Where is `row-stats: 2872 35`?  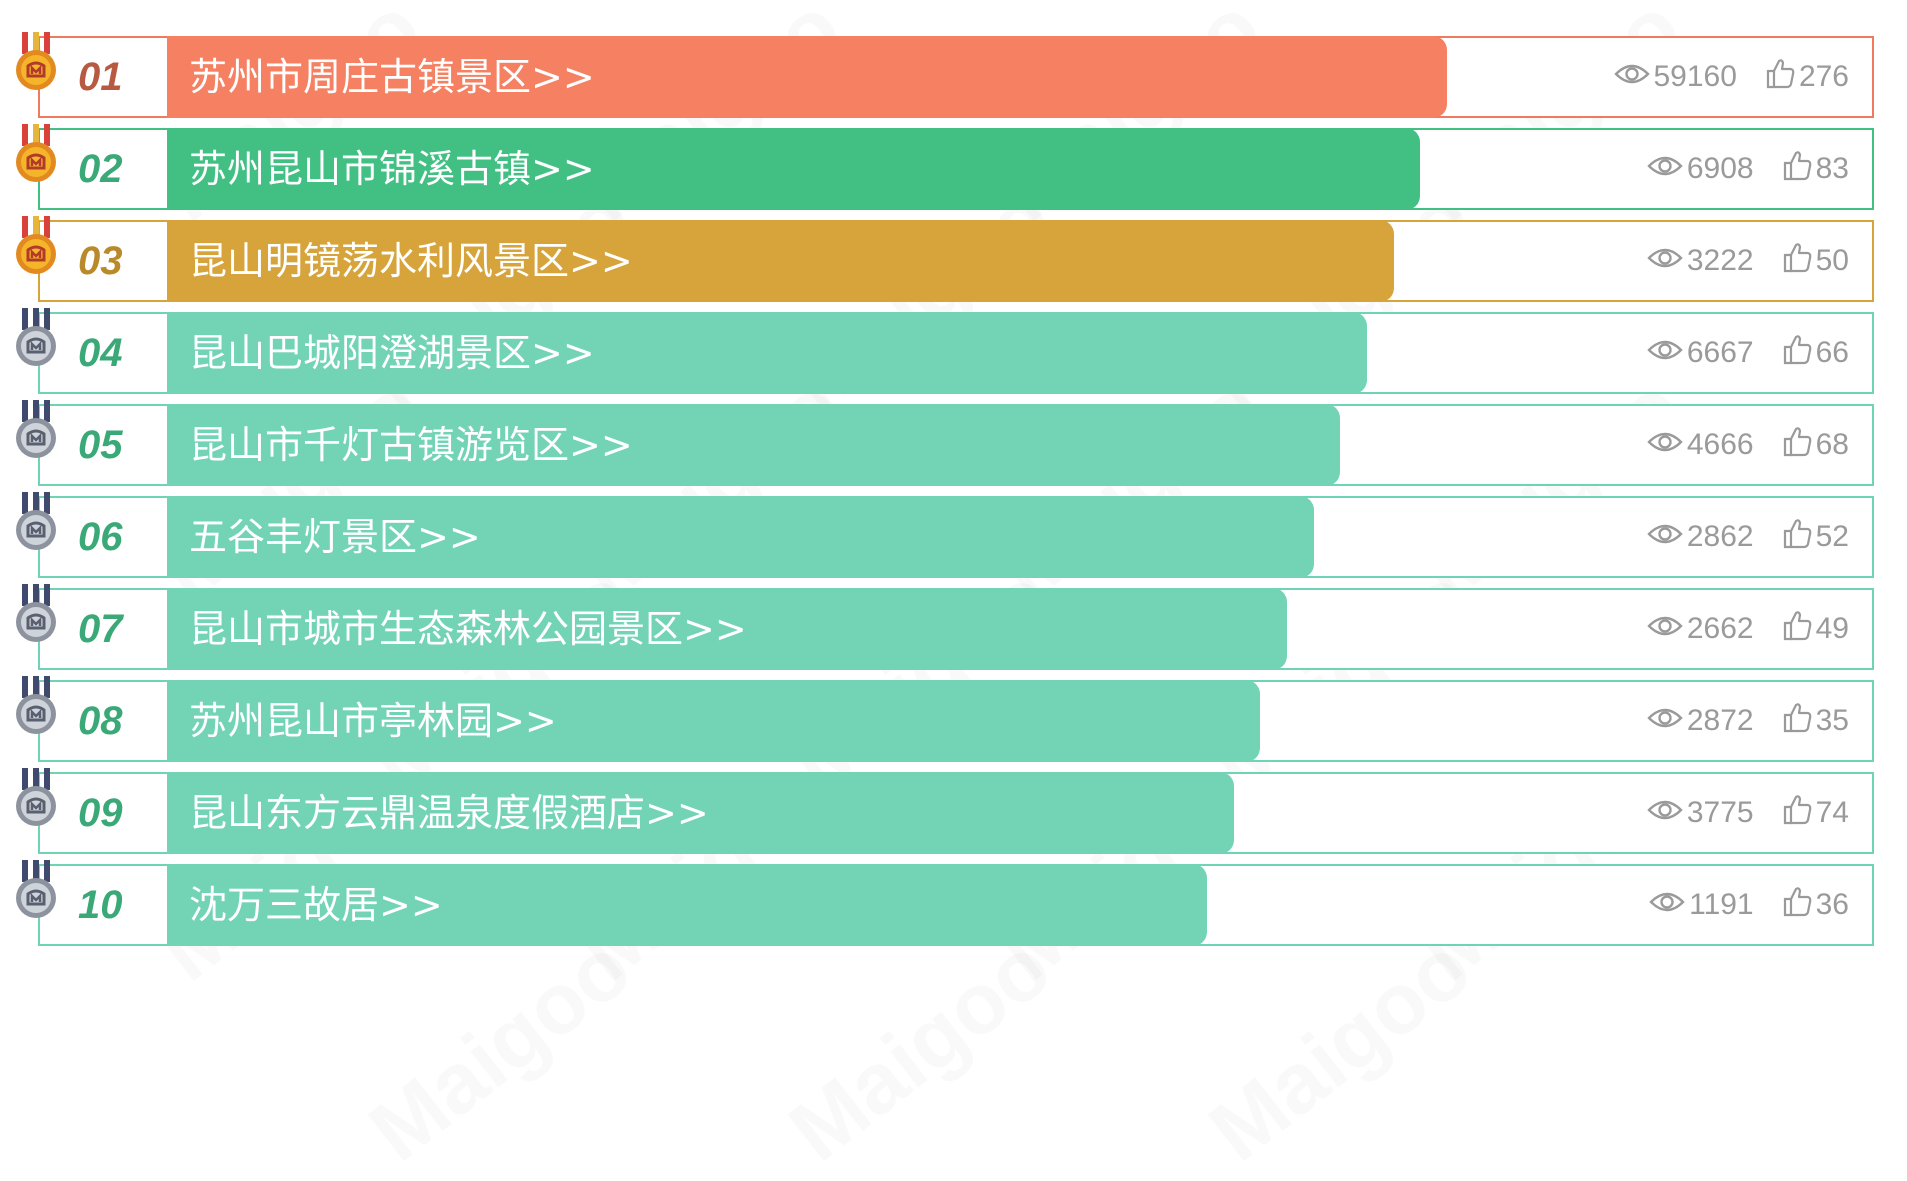 row-stats: 2872 35 is located at coordinates (1734, 721).